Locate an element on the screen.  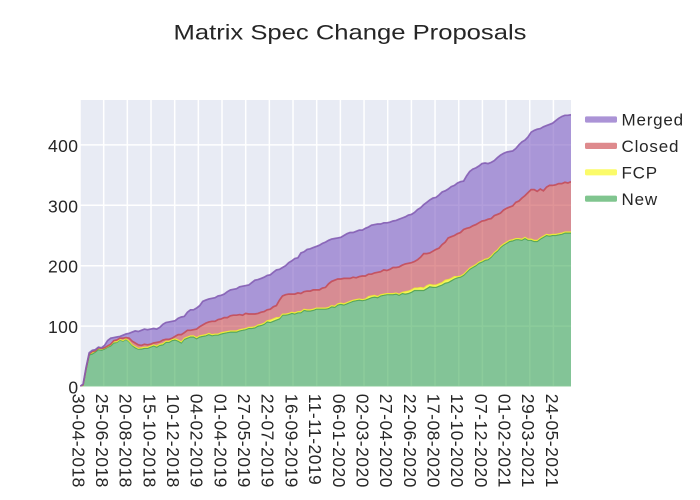
svg-text: 0 is located at coordinates (73, 388).